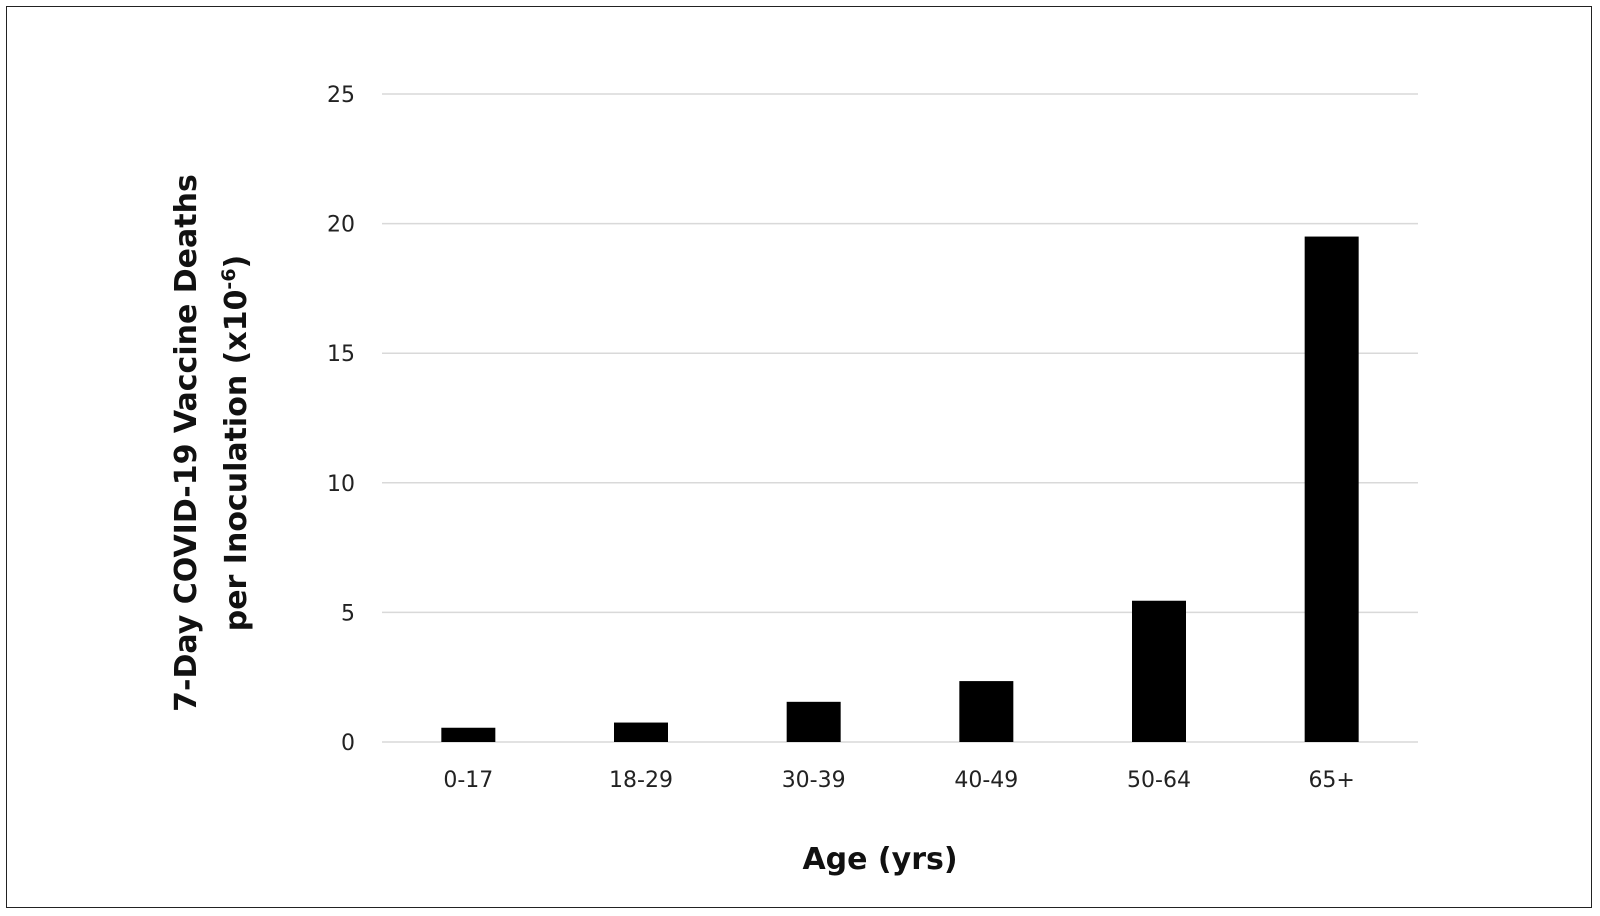 The image size is (1600, 916). Describe the element at coordinates (1331, 780) in the screenshot. I see `x-tick-label: 65+` at that location.